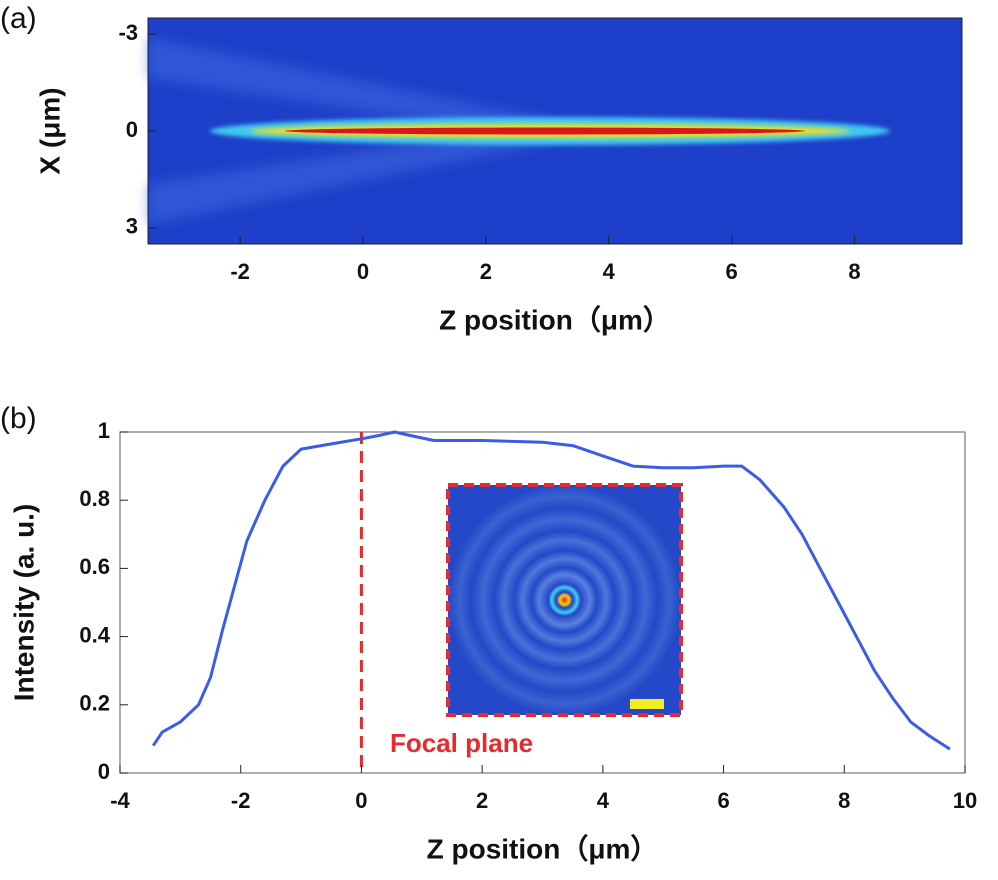  What do you see at coordinates (94, 703) in the screenshot?
I see `y-tick-label: 0.2` at bounding box center [94, 703].